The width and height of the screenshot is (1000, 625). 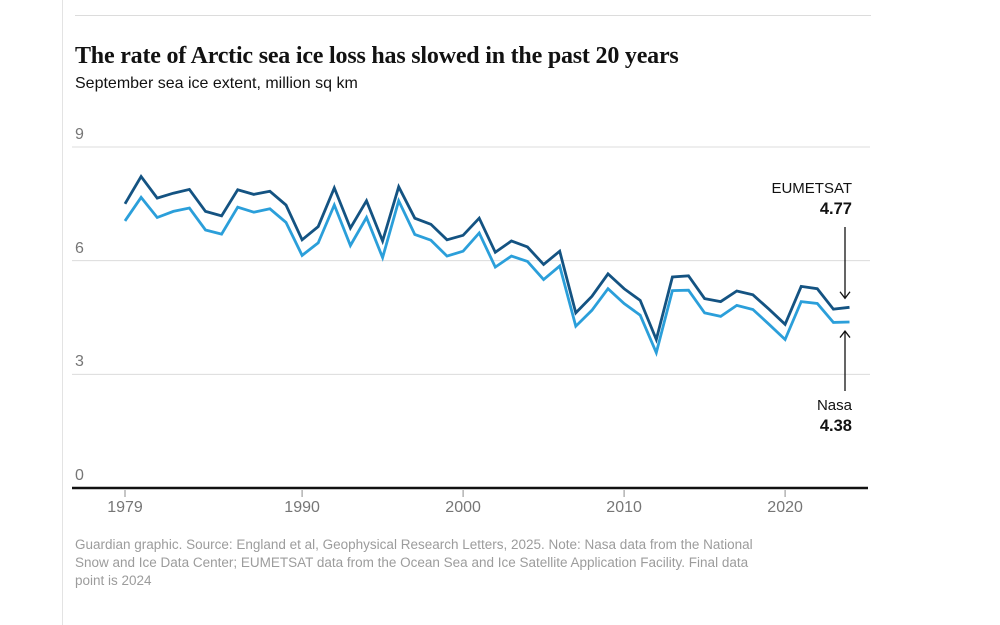 I want to click on x-tick-label: 2010, so click(x=624, y=507).